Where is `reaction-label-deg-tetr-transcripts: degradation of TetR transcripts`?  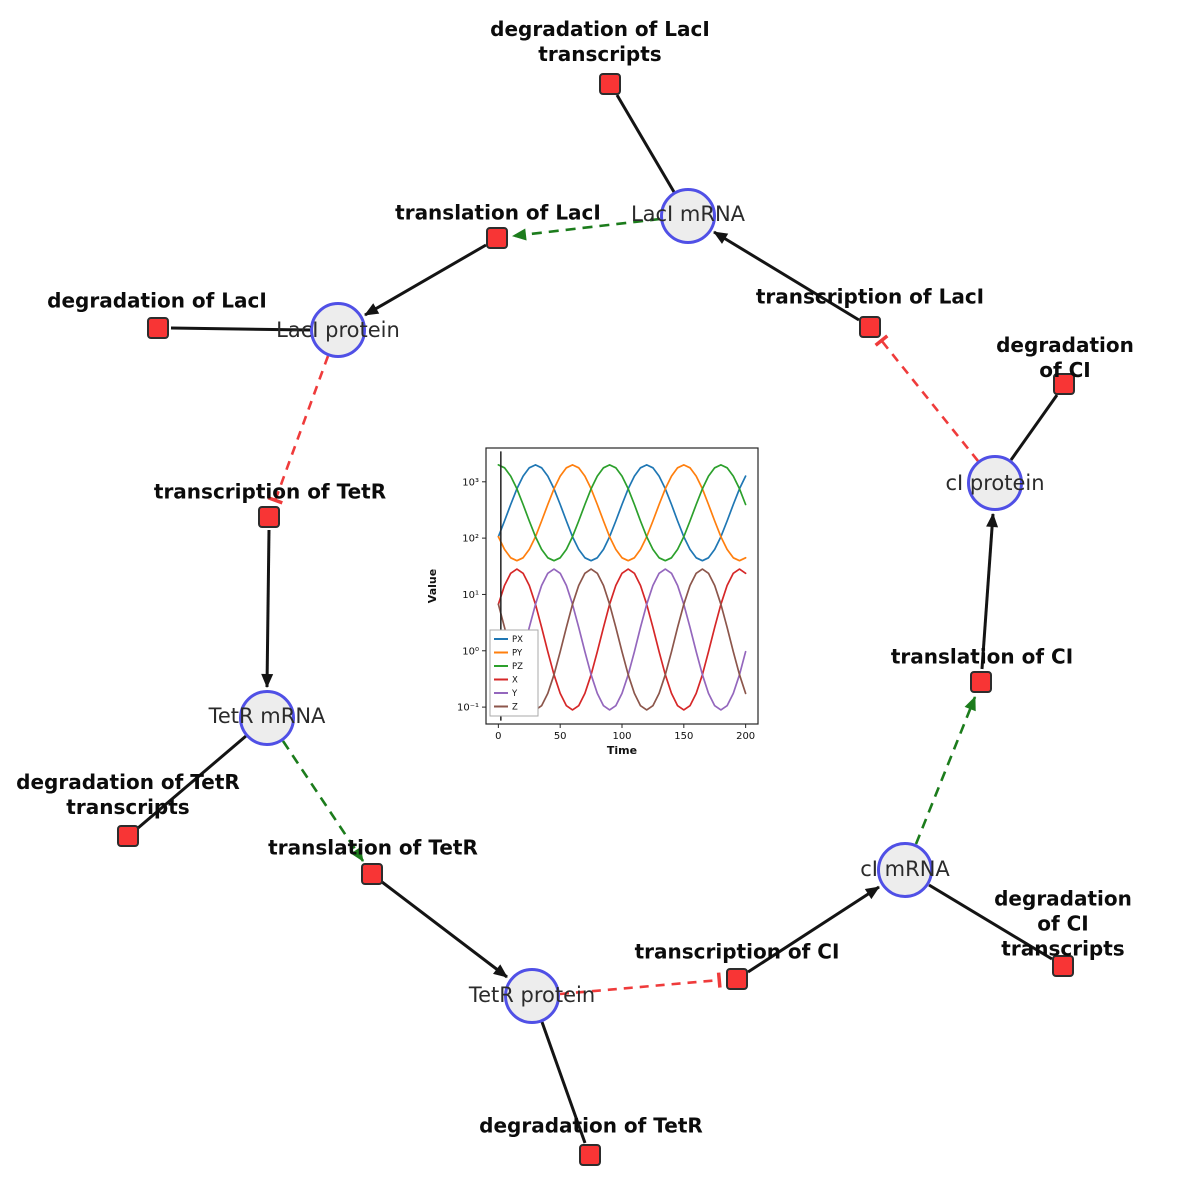 reaction-label-deg-tetr-transcripts: degradation of TetR transcripts is located at coordinates (128, 794).